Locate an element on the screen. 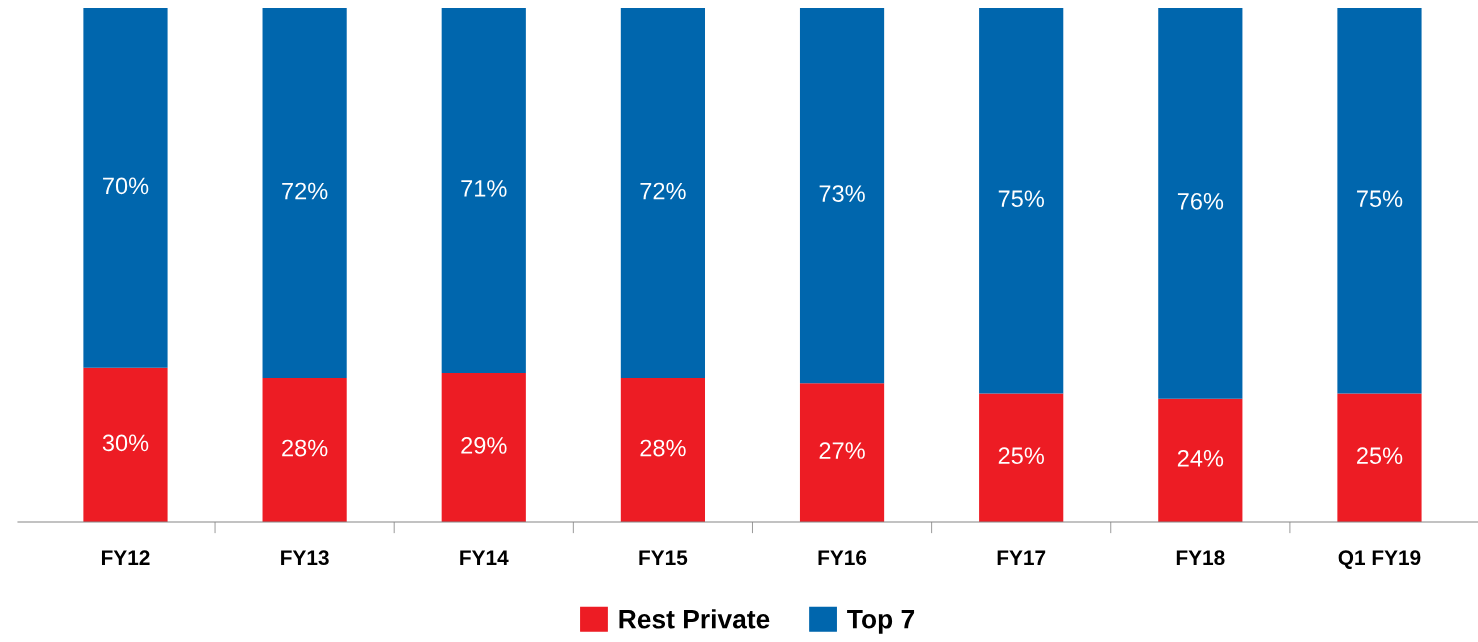 The height and width of the screenshot is (642, 1478). data-label: 29% is located at coordinates (484, 445).